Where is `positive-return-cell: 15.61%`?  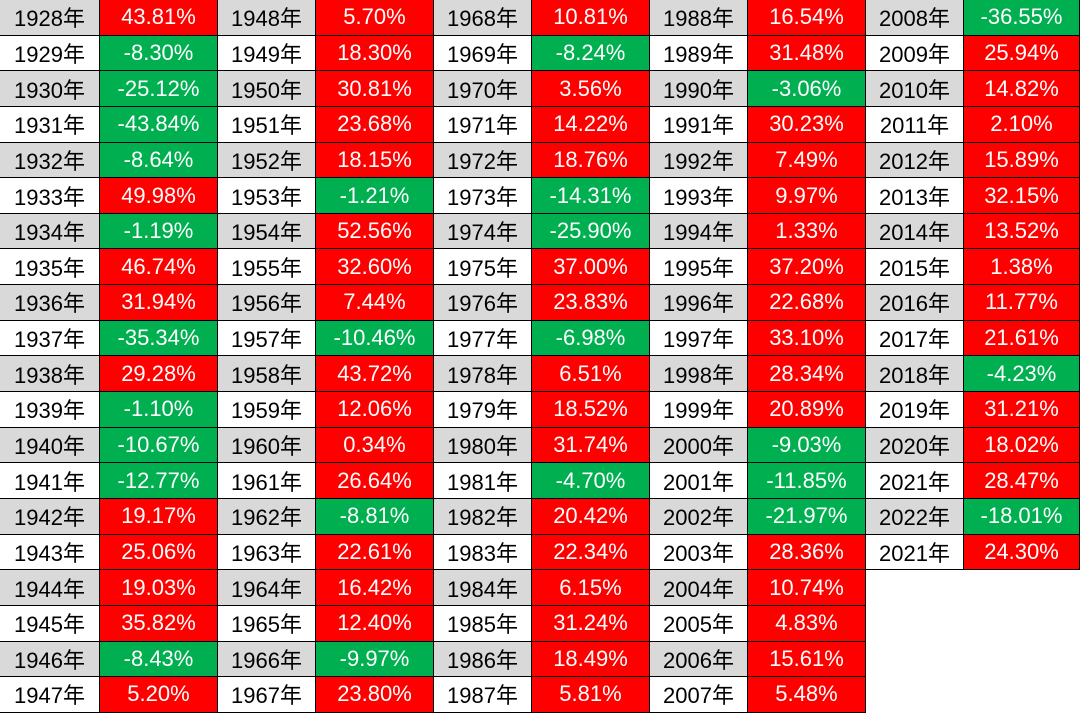 positive-return-cell: 15.61% is located at coordinates (807, 659).